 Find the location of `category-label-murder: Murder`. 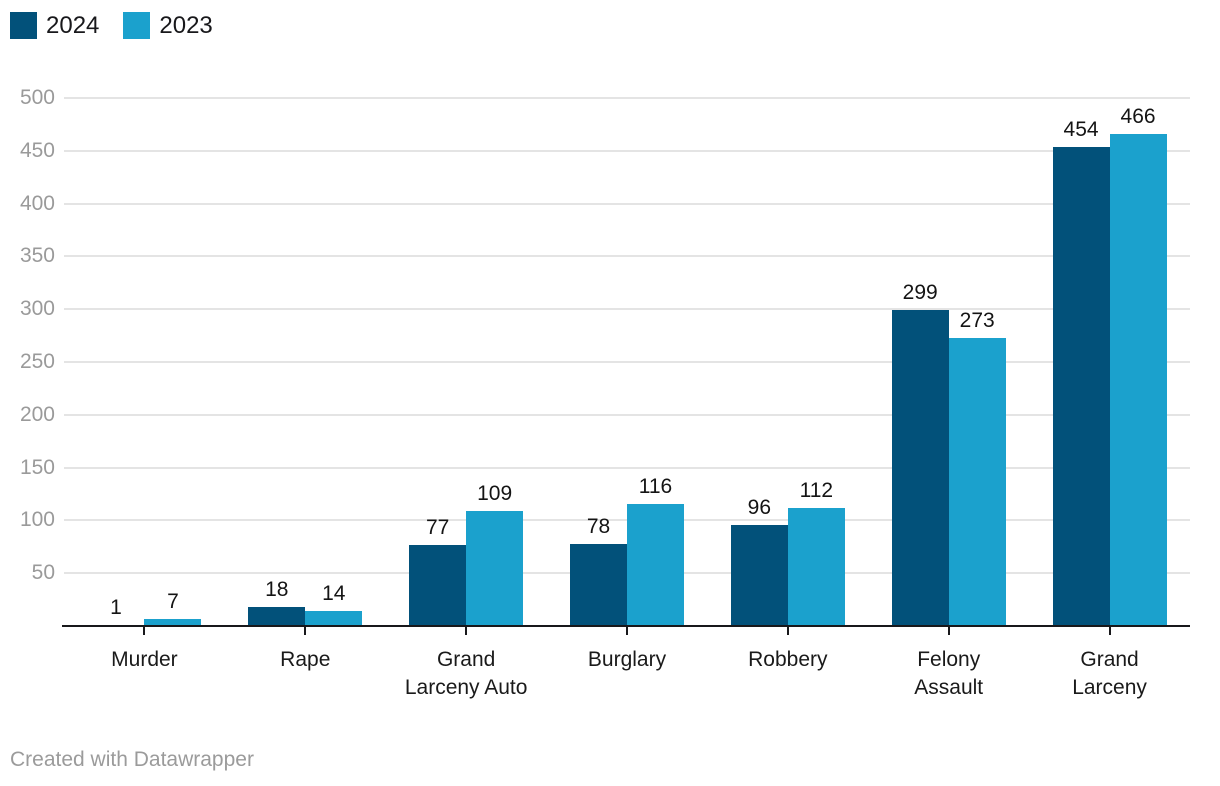

category-label-murder: Murder is located at coordinates (144, 659).